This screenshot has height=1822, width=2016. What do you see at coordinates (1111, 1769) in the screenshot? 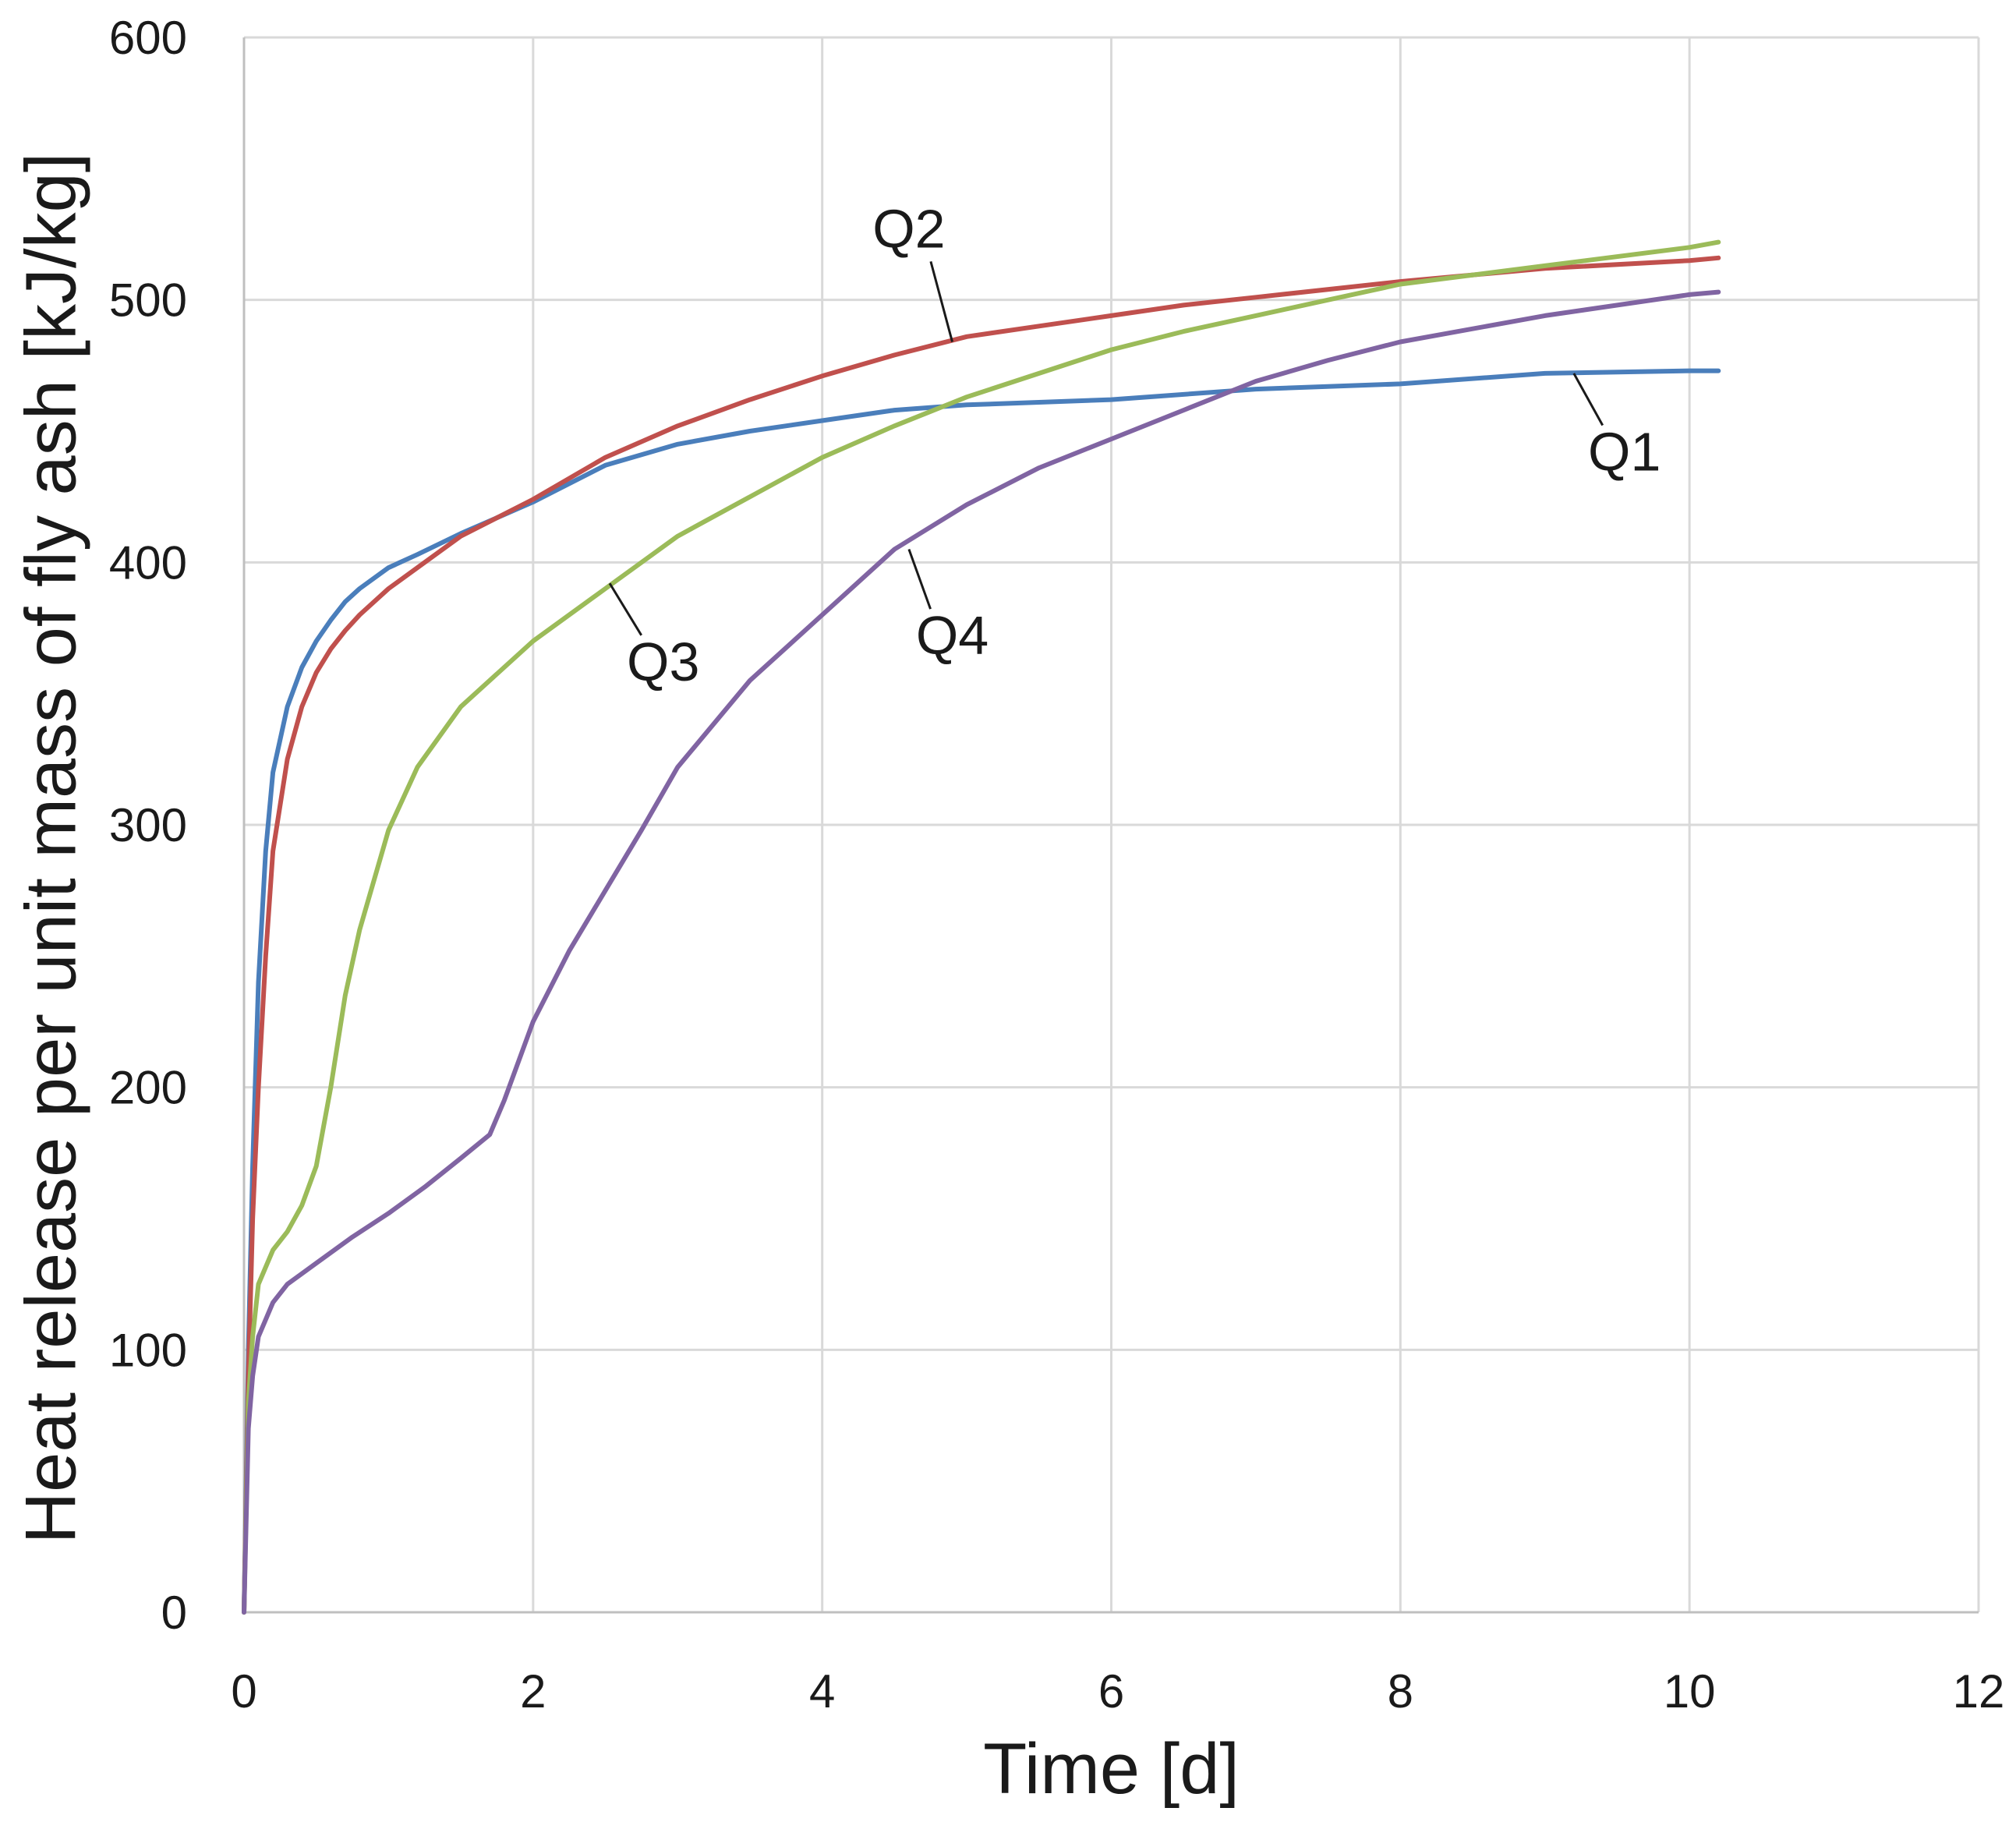
I see `x-axis-title: Time [d]` at bounding box center [1111, 1769].